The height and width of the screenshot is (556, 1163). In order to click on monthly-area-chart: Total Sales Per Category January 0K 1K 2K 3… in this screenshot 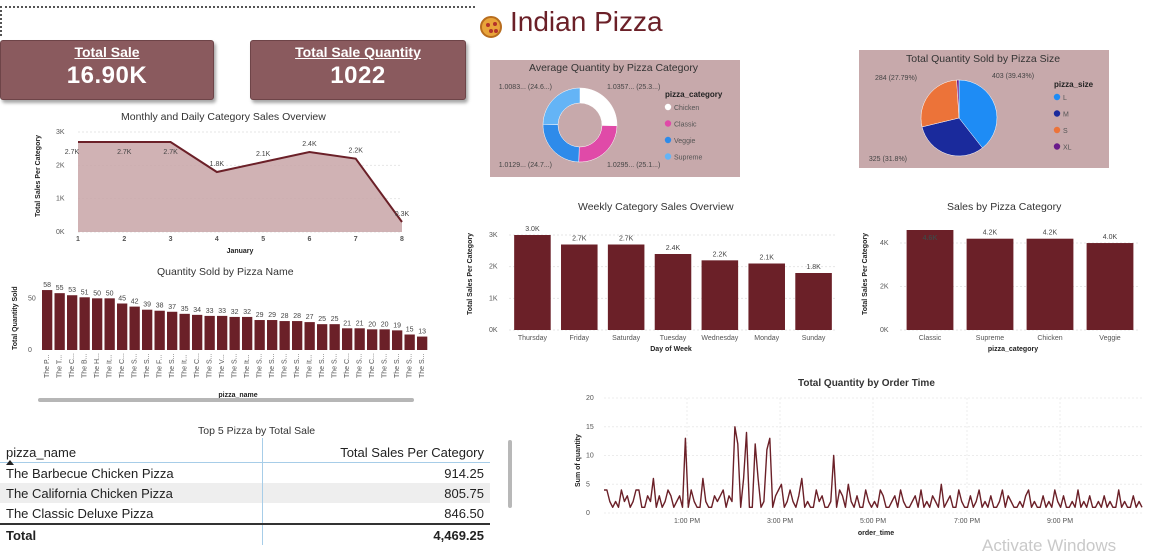, I will do `click(225, 189)`.